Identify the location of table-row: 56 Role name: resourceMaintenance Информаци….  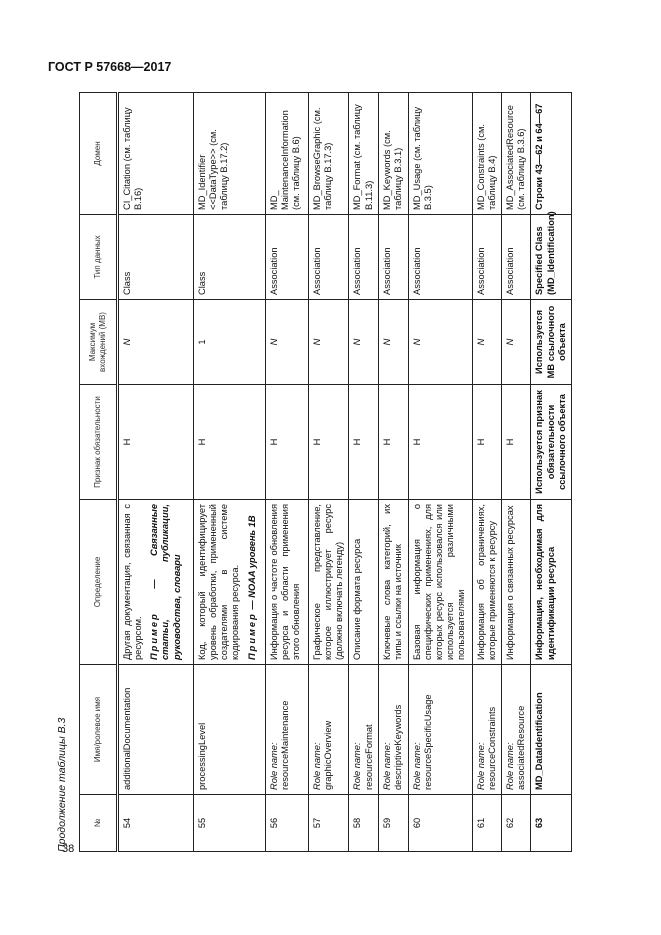
(287, 472).